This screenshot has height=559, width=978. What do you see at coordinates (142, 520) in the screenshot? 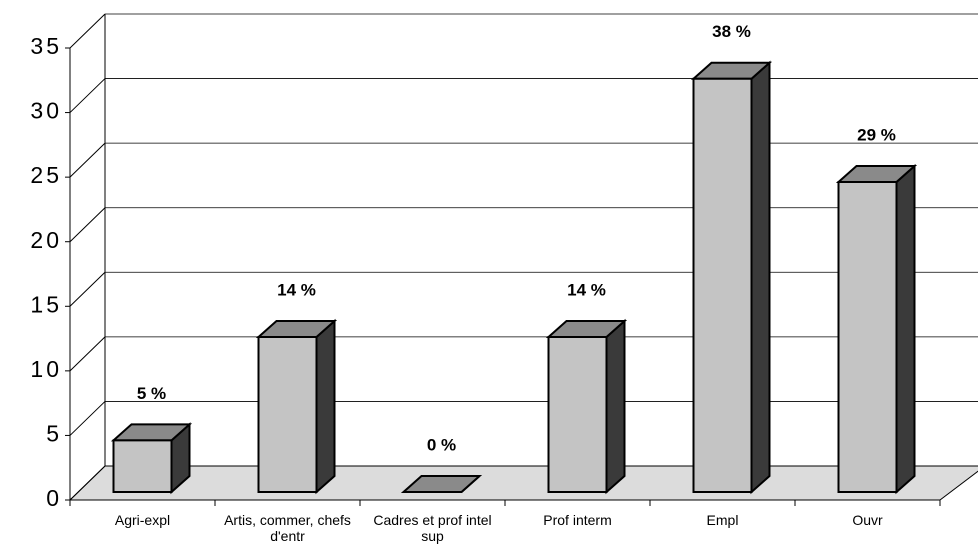
I see `x-tick-label: Agri-expl` at bounding box center [142, 520].